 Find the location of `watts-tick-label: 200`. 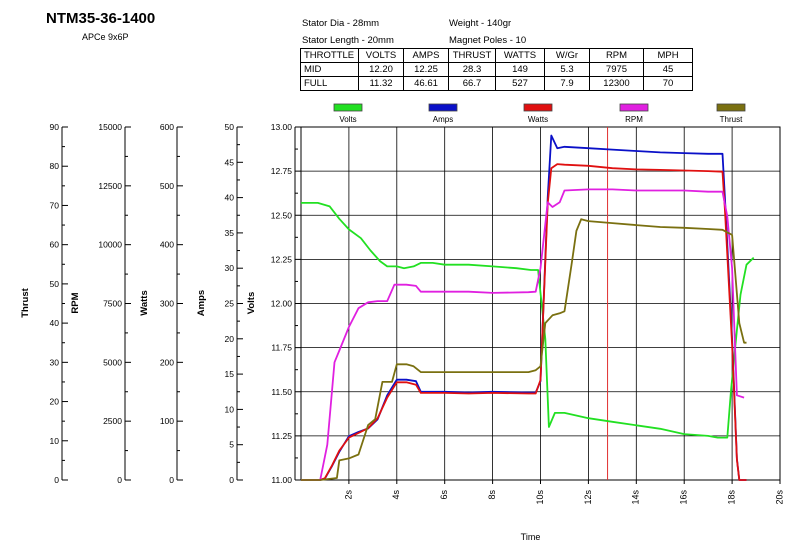

watts-tick-label: 200 is located at coordinates (167, 362).